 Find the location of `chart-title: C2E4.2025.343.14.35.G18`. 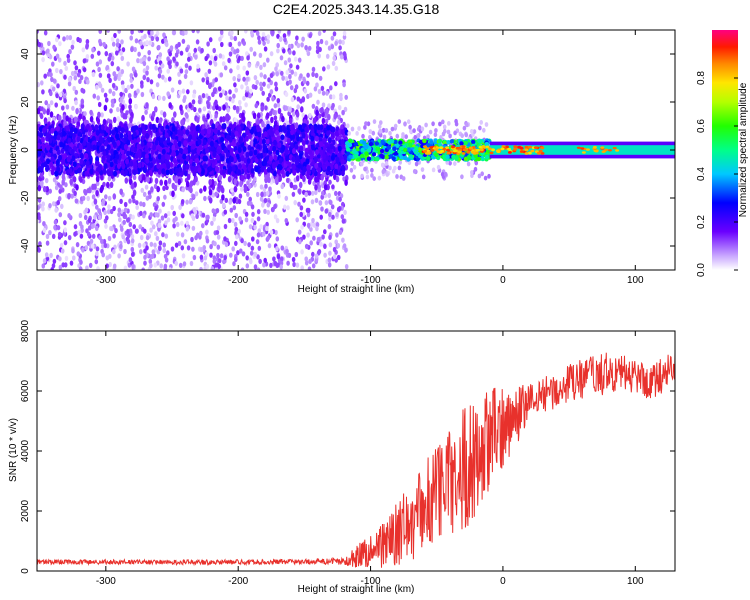

chart-title: C2E4.2025.343.14.35.G18 is located at coordinates (356, 9).